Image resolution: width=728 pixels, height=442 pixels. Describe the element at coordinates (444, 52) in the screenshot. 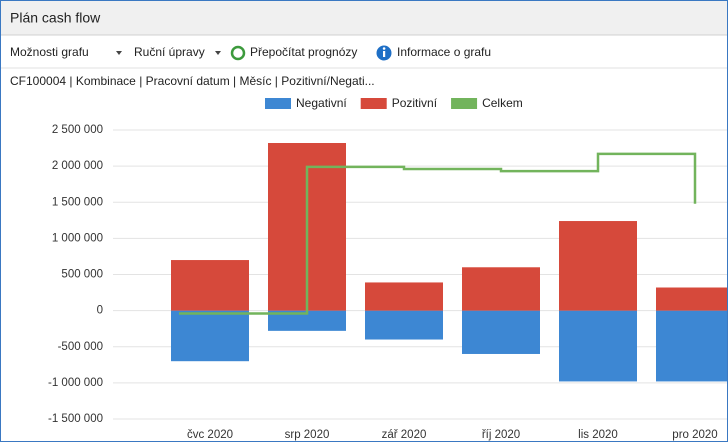

I see `toolbar-button: Informace o grafu` at that location.